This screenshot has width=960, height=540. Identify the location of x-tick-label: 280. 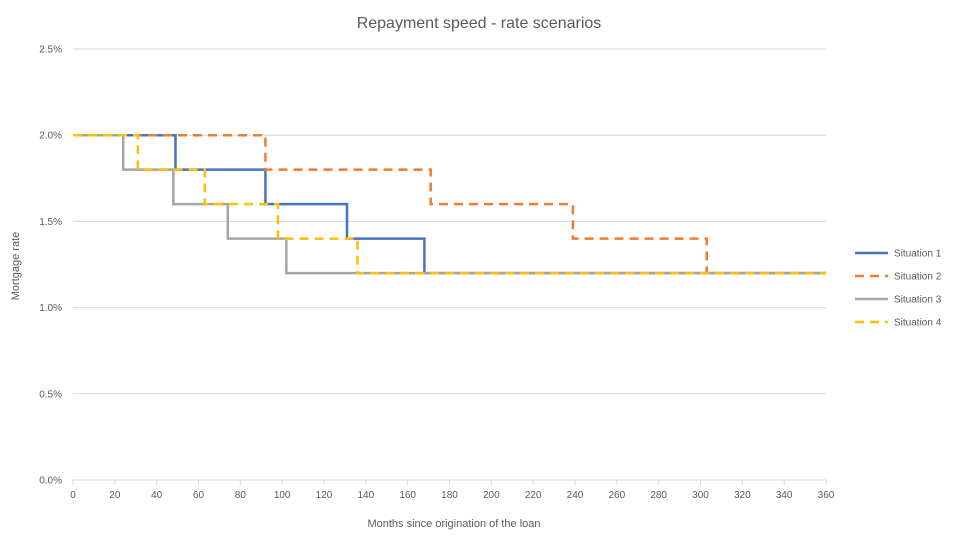
(658, 495).